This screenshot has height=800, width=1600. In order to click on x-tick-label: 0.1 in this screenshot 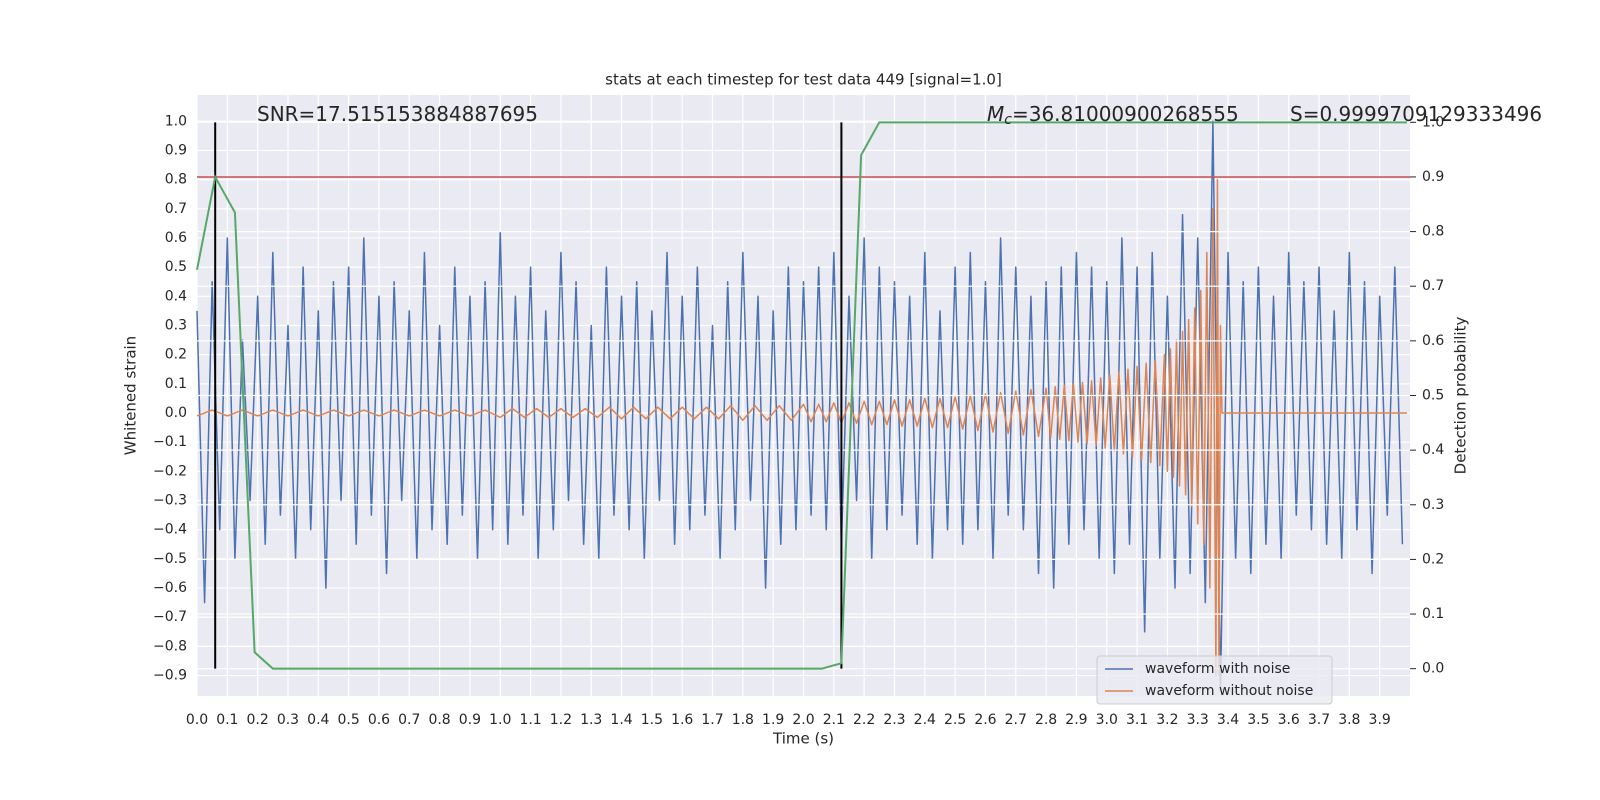, I will do `click(227, 720)`.